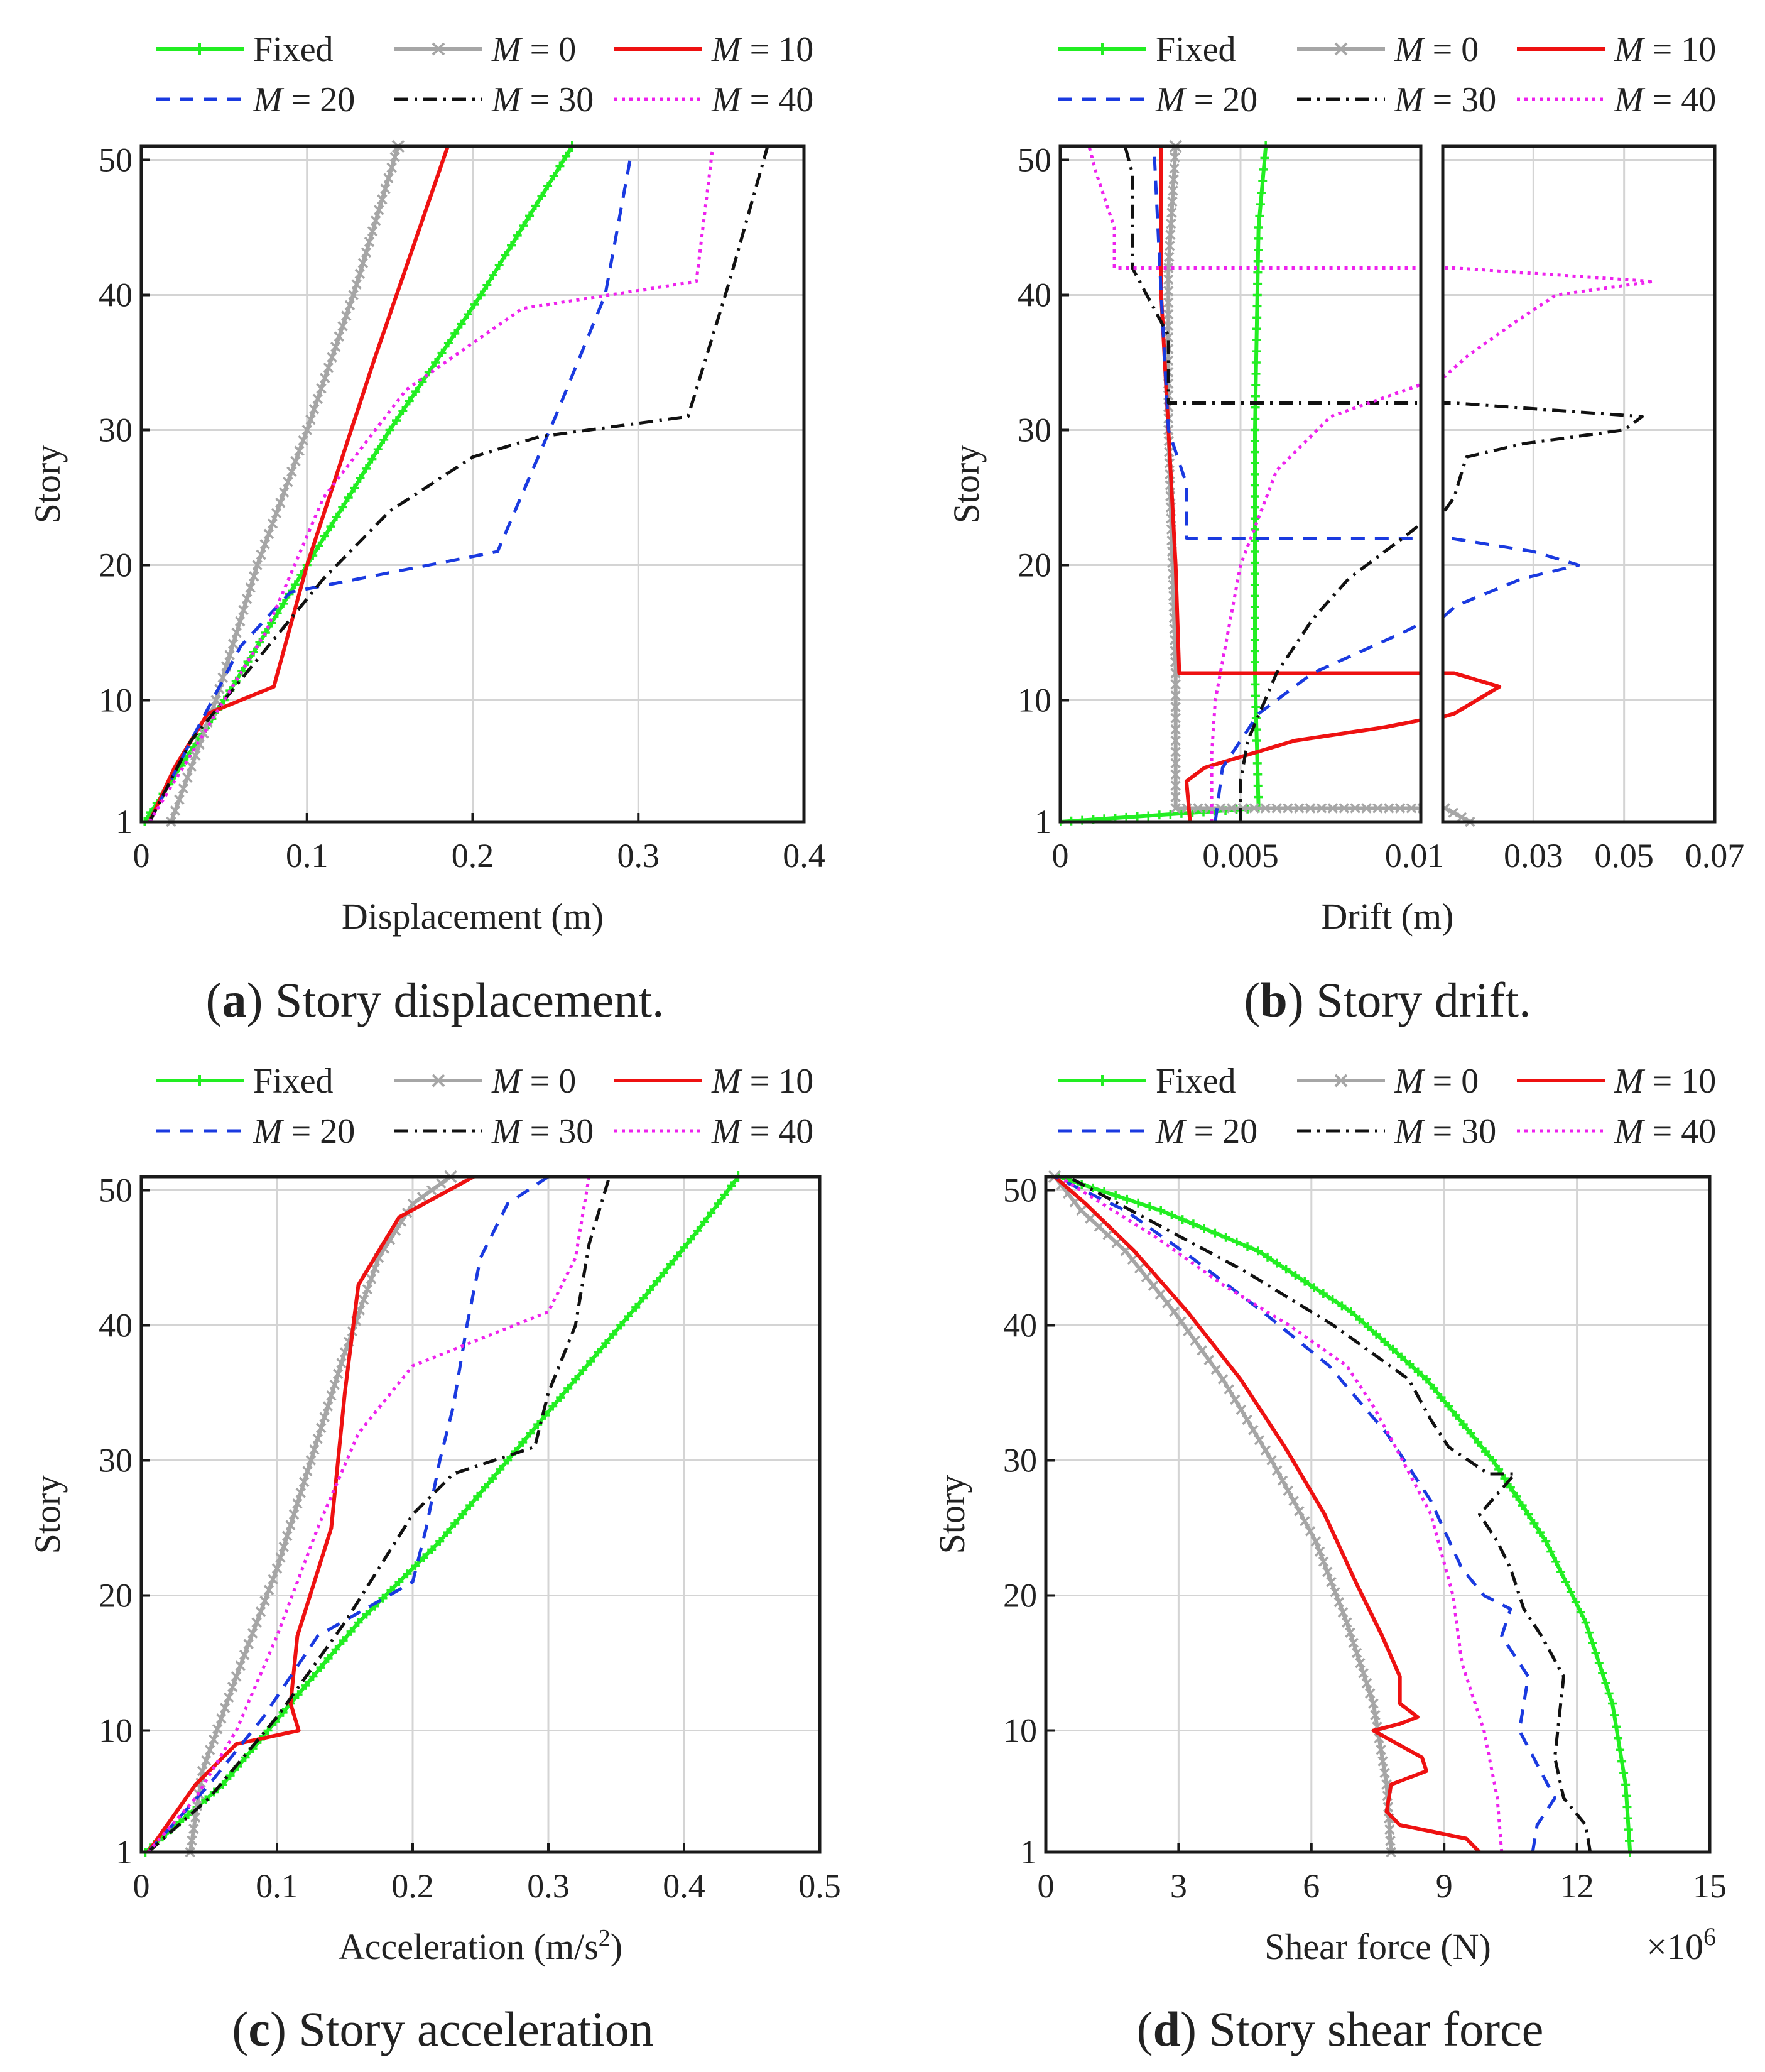 The image size is (1765, 2072). Describe the element at coordinates (473, 916) in the screenshot. I see `x-axis-label: Displacement (m)` at that location.